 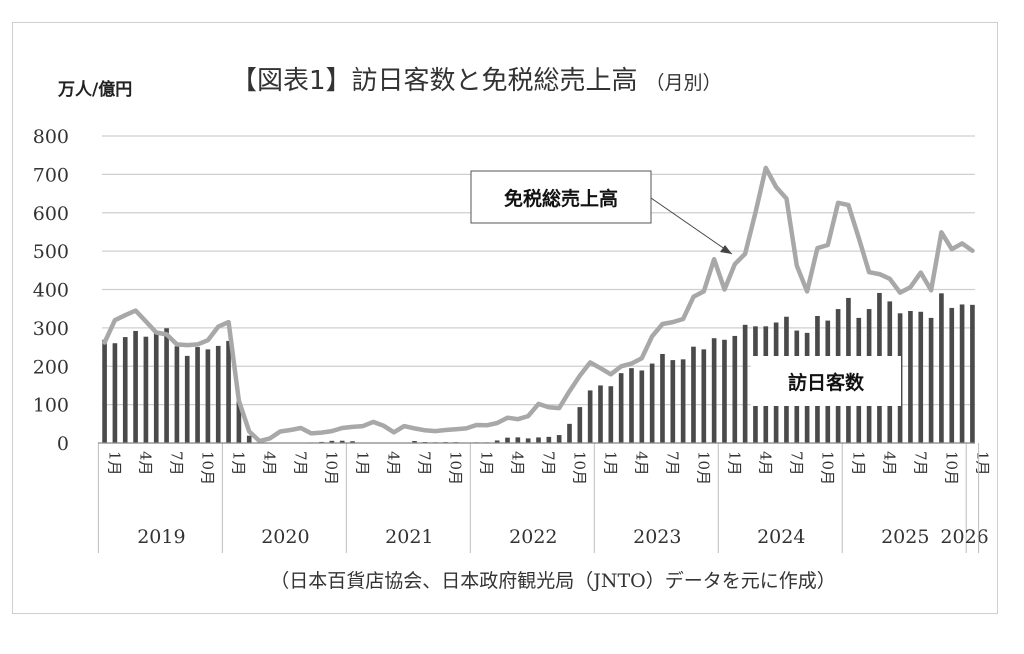 I want to click on x-year-label: 2019, so click(x=161, y=537).